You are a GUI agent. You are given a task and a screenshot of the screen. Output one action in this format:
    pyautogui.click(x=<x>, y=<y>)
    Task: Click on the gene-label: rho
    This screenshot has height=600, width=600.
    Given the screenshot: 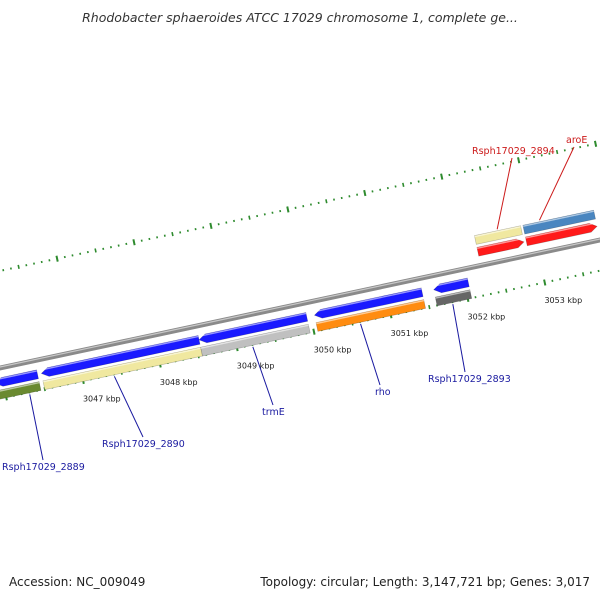 What is the action you would take?
    pyautogui.click(x=375, y=360)
    